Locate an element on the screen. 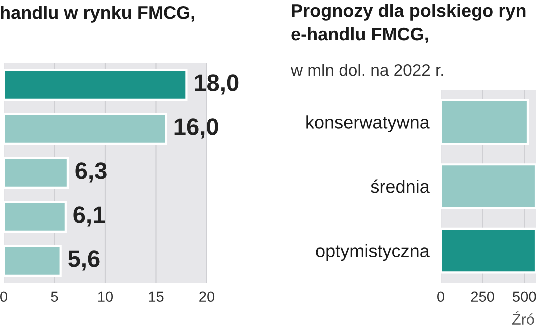 This screenshot has width=536, height=332. x-tick-label: 15 is located at coordinates (156, 297).